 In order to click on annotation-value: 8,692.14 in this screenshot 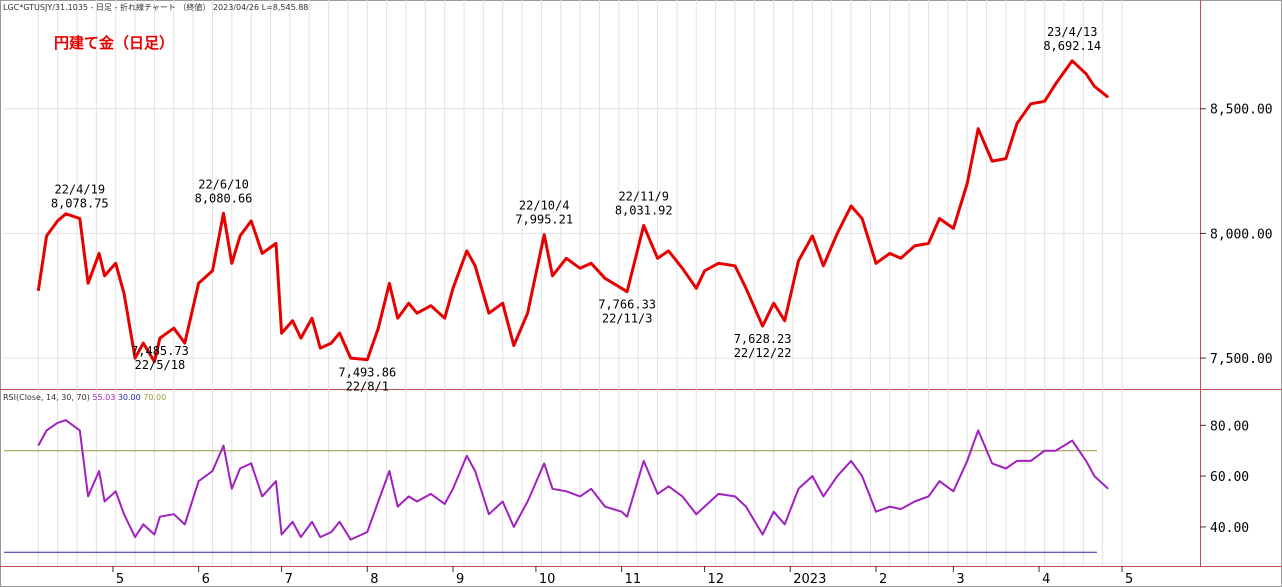, I will do `click(1072, 46)`.